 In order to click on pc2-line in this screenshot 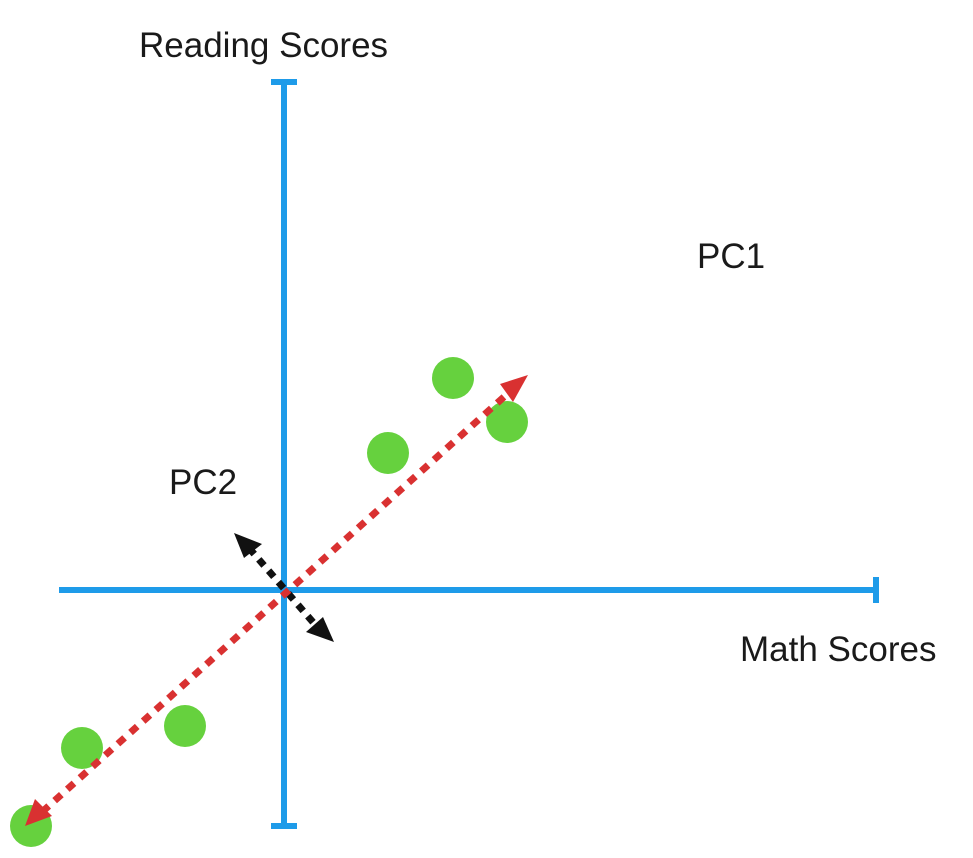, I will do `click(283, 588)`.